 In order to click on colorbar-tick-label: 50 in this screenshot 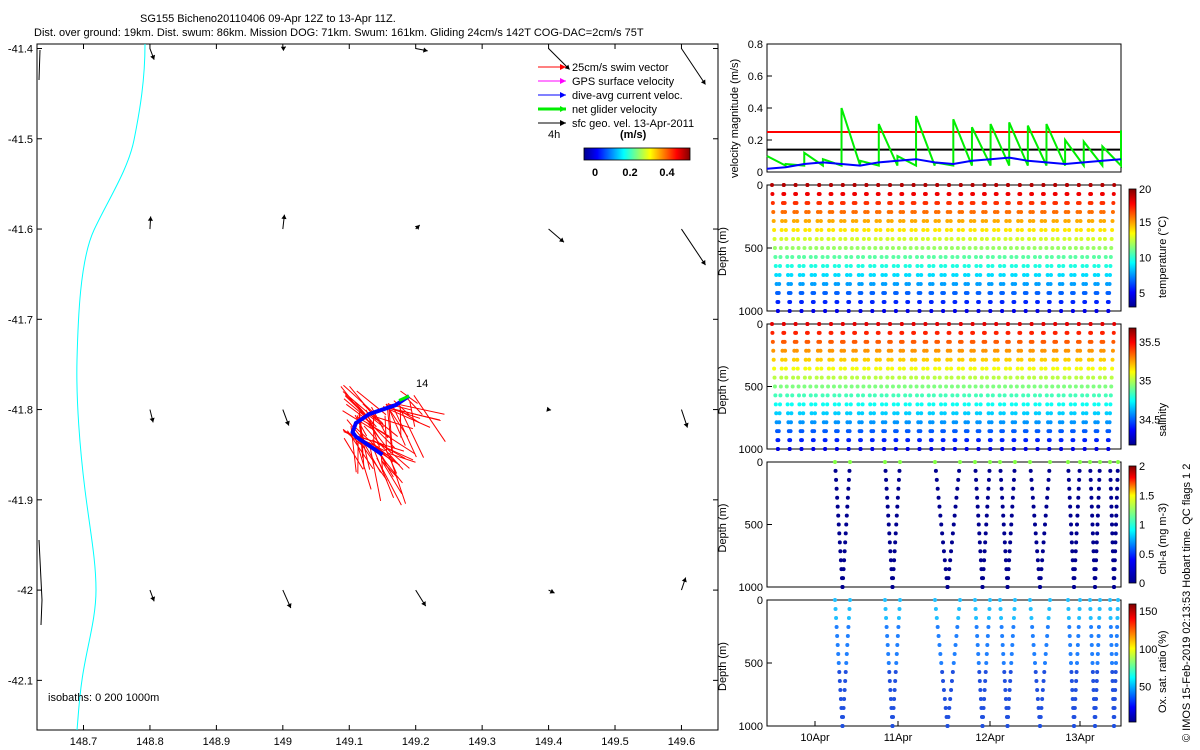, I will do `click(1145, 688)`.